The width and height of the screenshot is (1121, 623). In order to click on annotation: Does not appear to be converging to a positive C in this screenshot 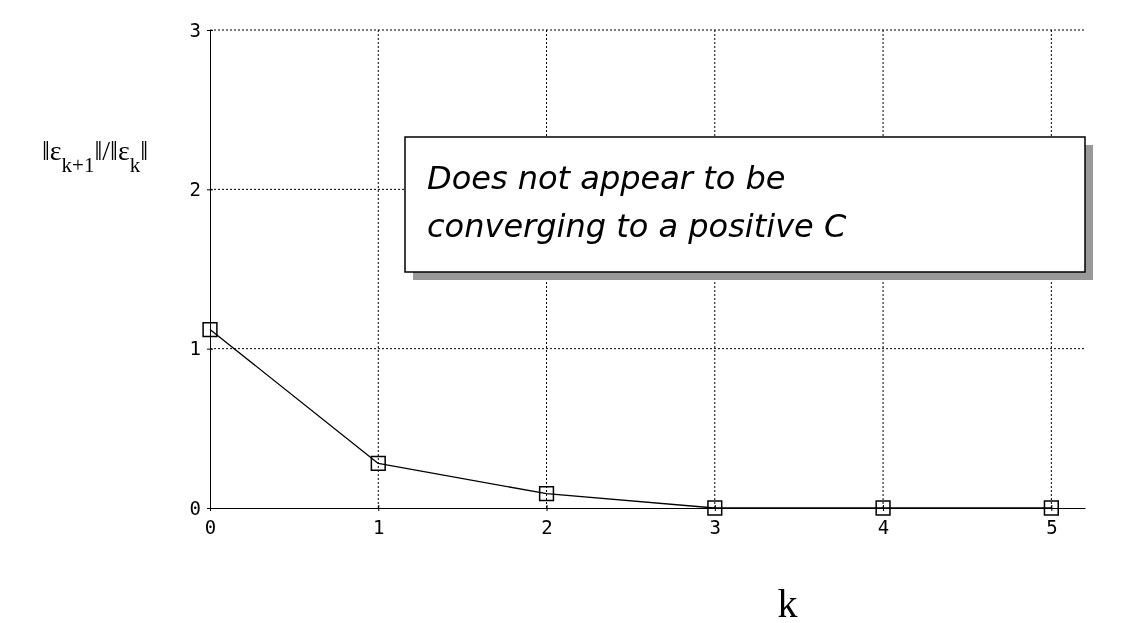, I will do `click(637, 202)`.